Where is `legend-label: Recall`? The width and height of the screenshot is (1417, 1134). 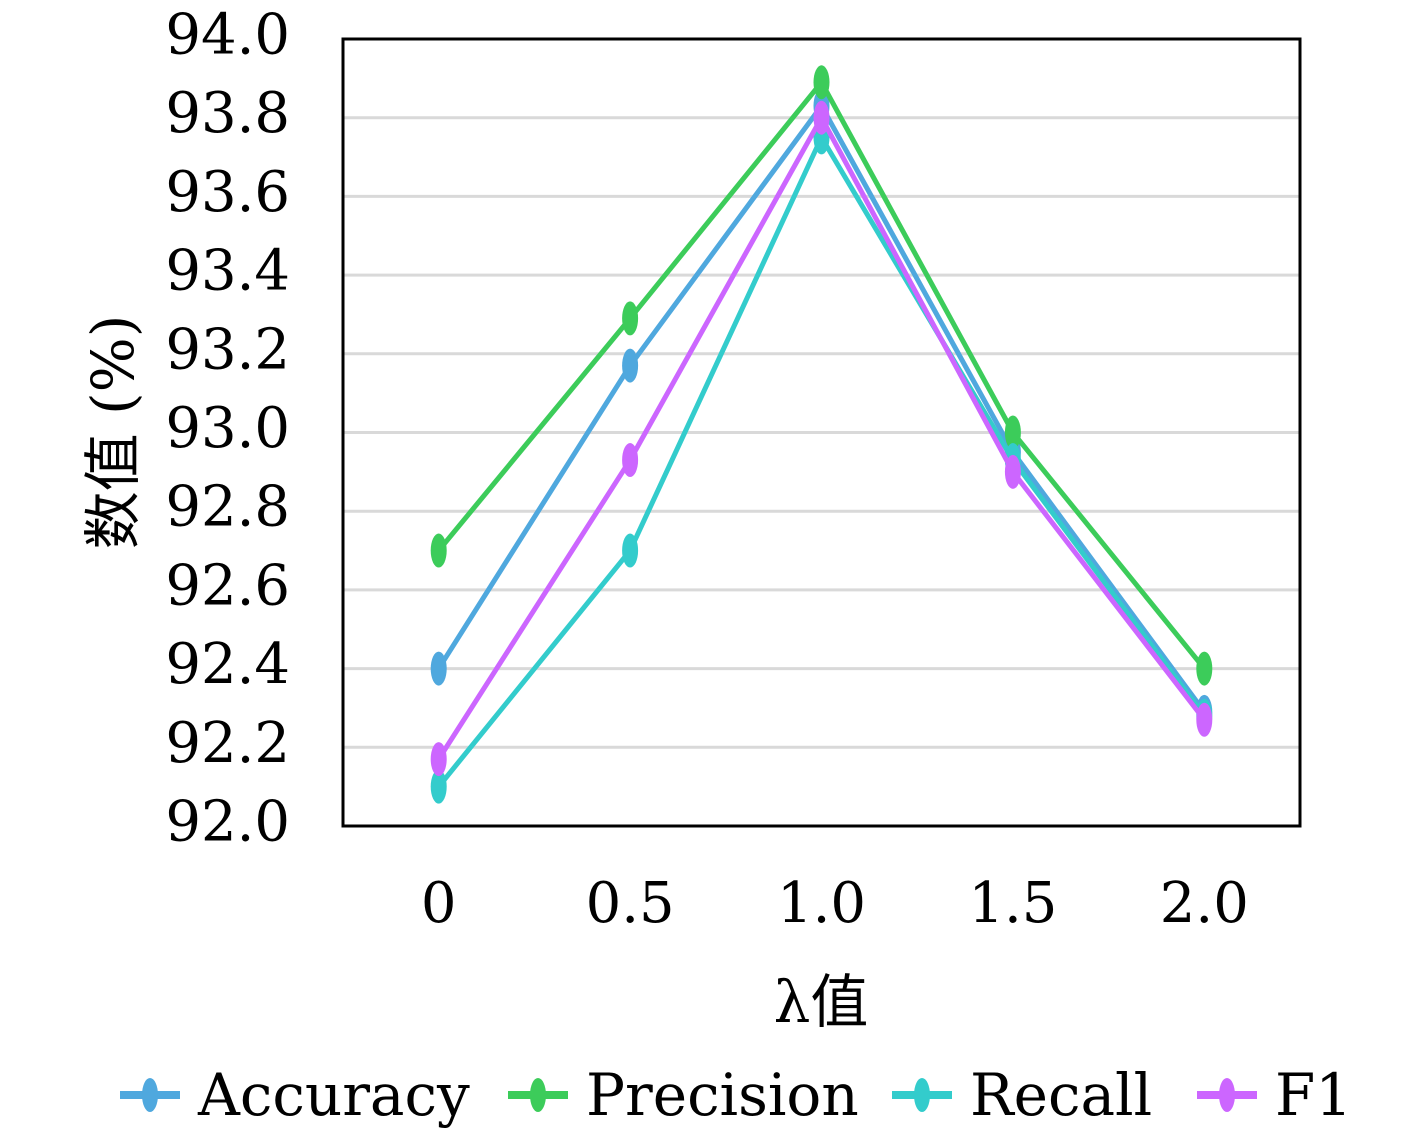 legend-label: Recall is located at coordinates (1061, 1095).